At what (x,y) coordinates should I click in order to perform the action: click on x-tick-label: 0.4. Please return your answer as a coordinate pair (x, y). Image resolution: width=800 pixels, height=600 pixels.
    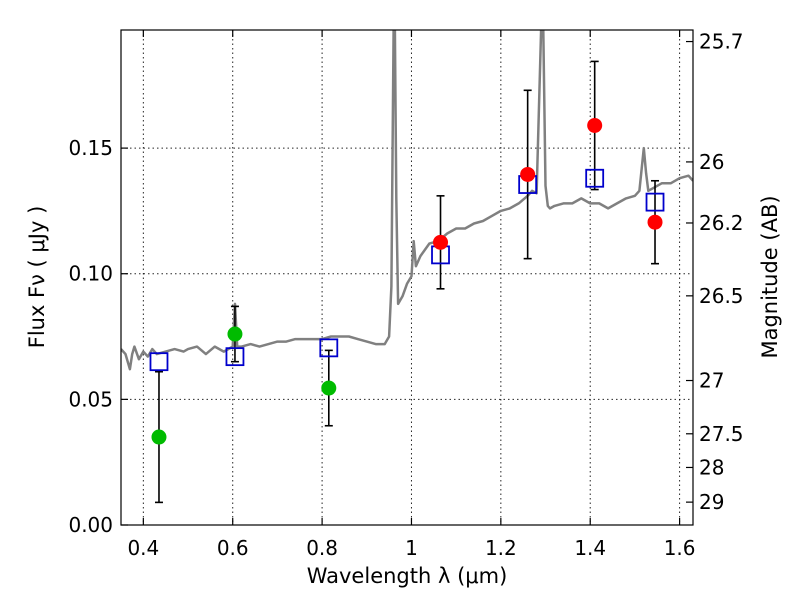
    Looking at the image, I should click on (143, 548).